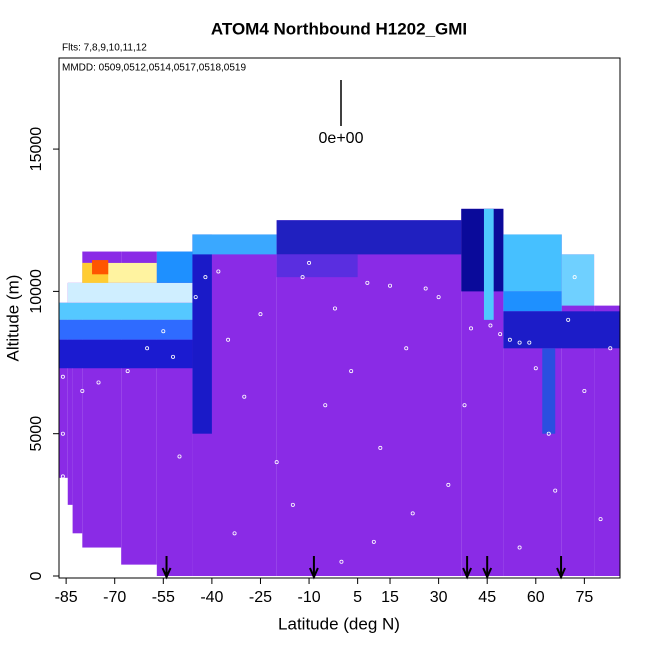  I want to click on x-tick-label: -85, so click(66, 597).